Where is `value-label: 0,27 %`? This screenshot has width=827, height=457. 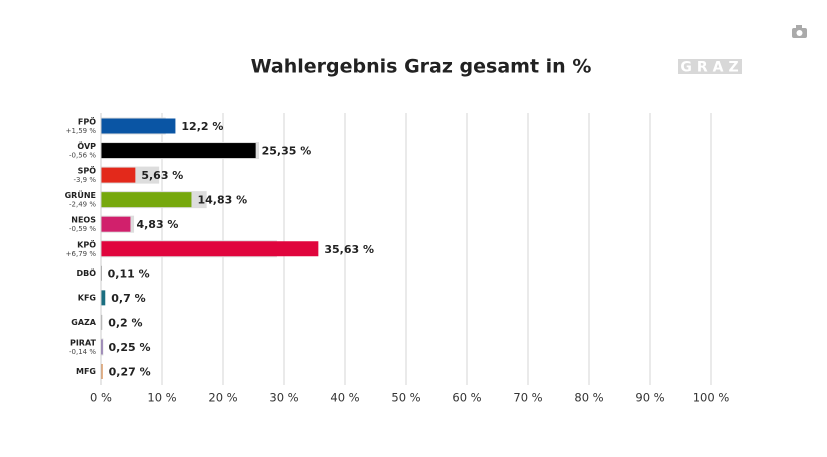
value-label: 0,27 % is located at coordinates (130, 372).